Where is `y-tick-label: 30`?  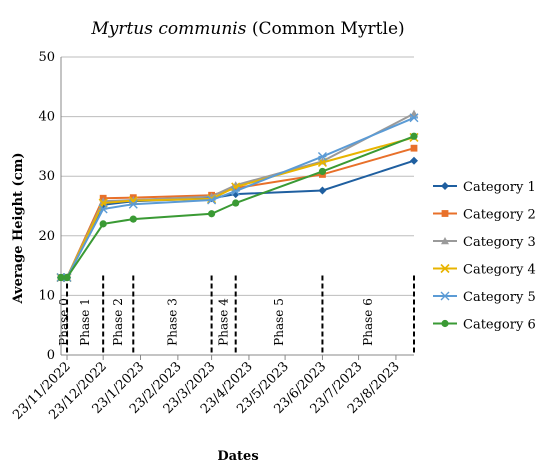
y-tick-label: 30 is located at coordinates (46, 176).